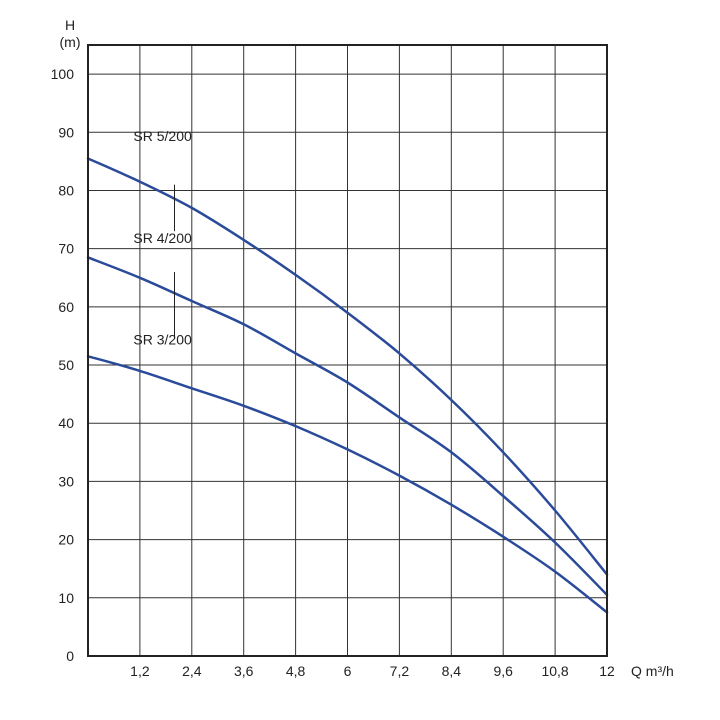 The image size is (720, 720). Describe the element at coordinates (192, 671) in the screenshot. I see `x-tick-label: 2,4` at that location.